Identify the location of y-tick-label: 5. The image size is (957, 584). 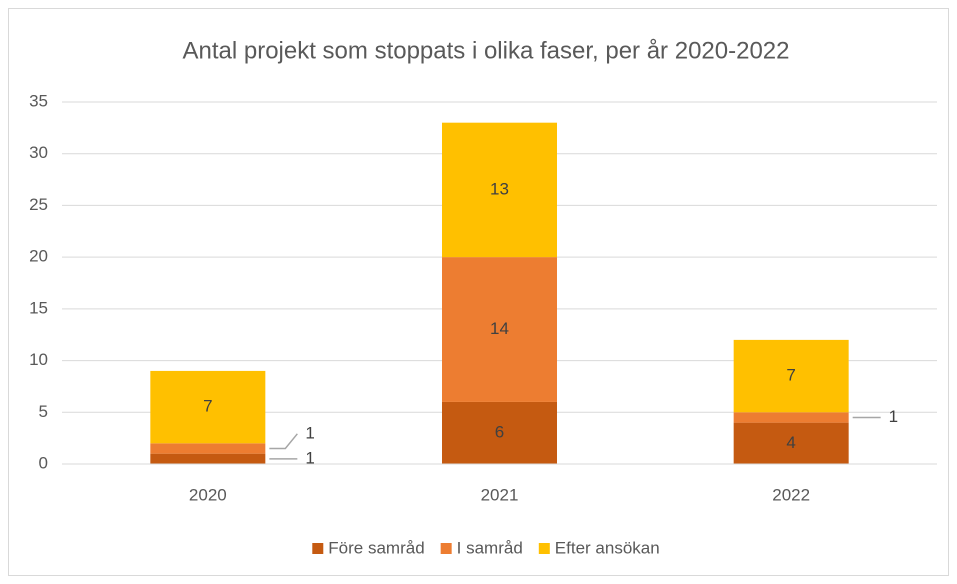
(43, 411).